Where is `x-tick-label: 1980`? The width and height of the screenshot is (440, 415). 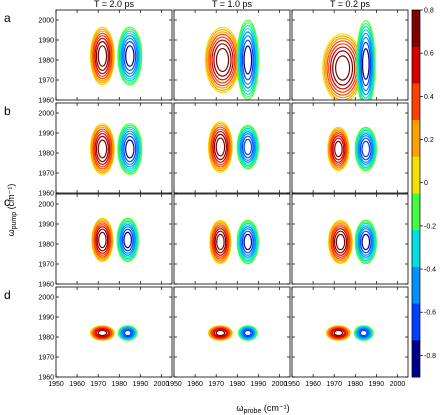
x-tick-label: 1980 is located at coordinates (119, 384).